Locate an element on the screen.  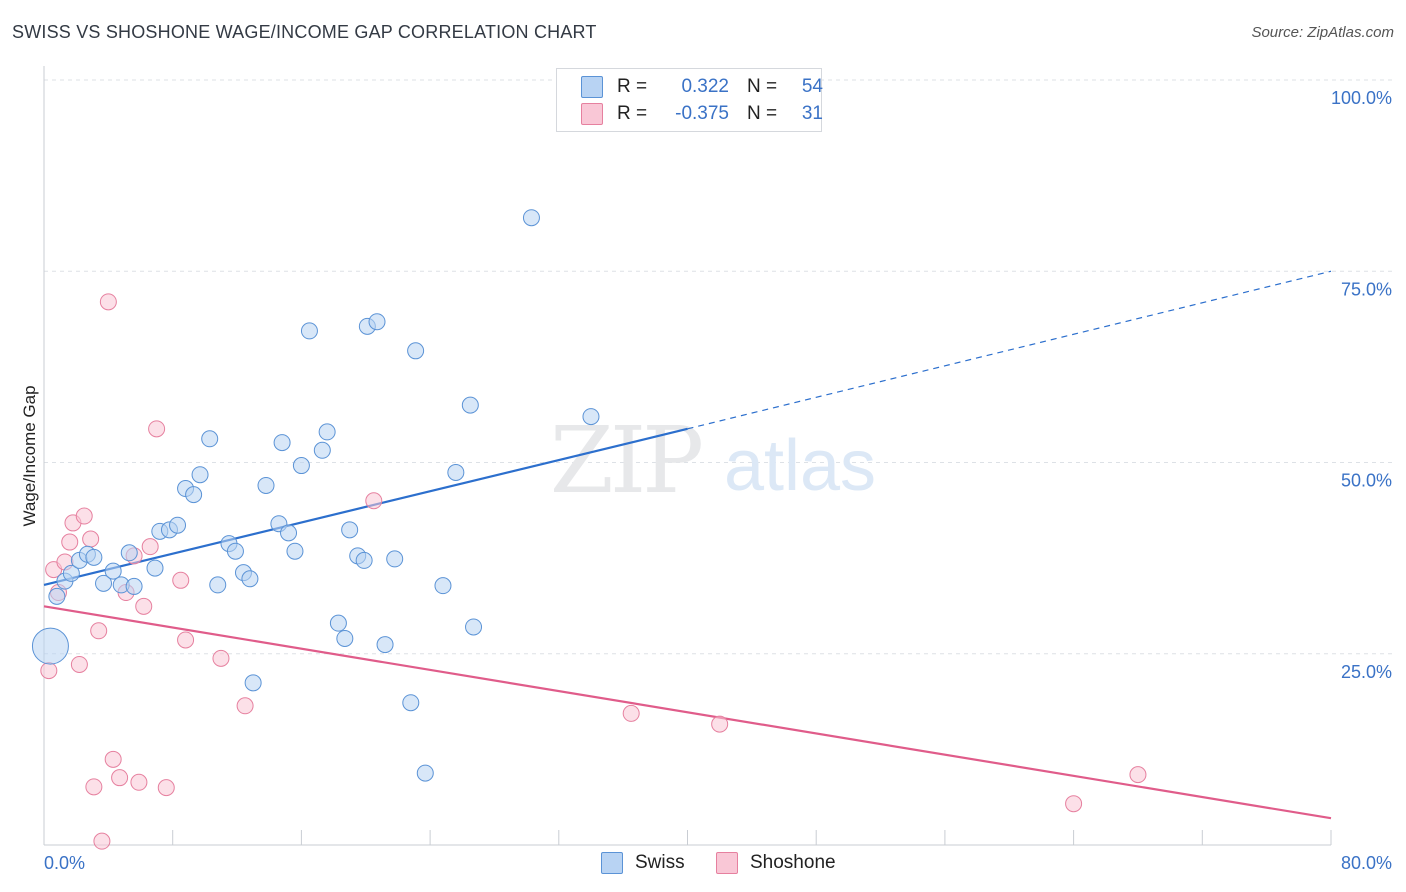
shoshone-legend-swatch is located at coordinates (727, 863).